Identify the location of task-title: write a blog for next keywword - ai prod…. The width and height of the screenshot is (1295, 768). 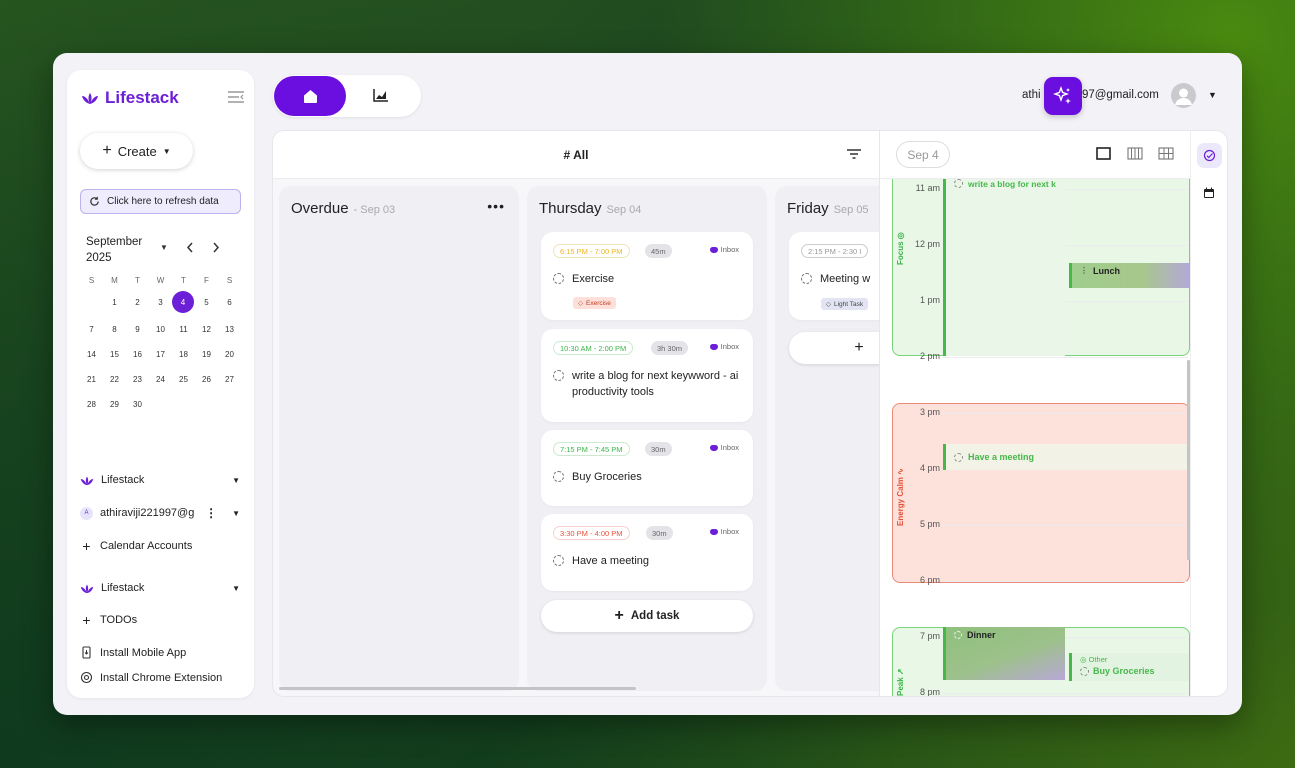
(648, 384).